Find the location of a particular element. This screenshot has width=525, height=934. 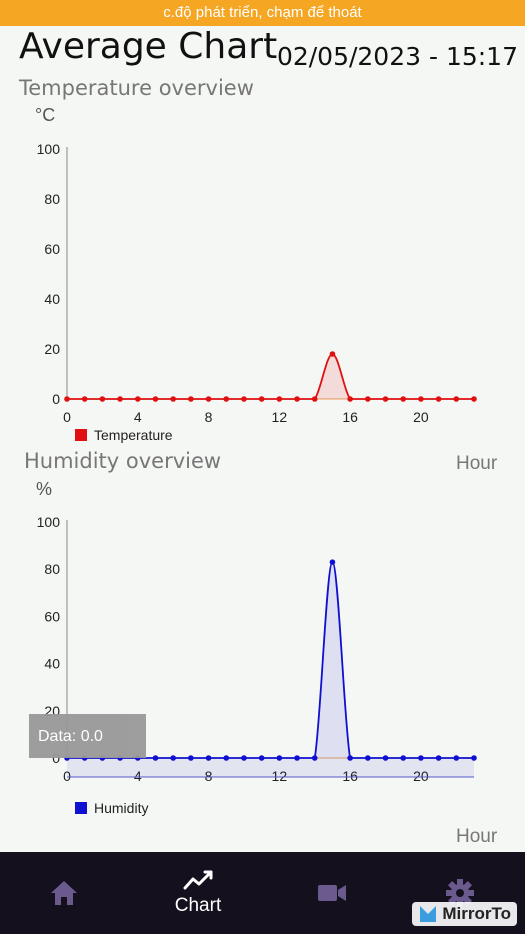

temperature-x-tick-label: 20 is located at coordinates (421, 417).